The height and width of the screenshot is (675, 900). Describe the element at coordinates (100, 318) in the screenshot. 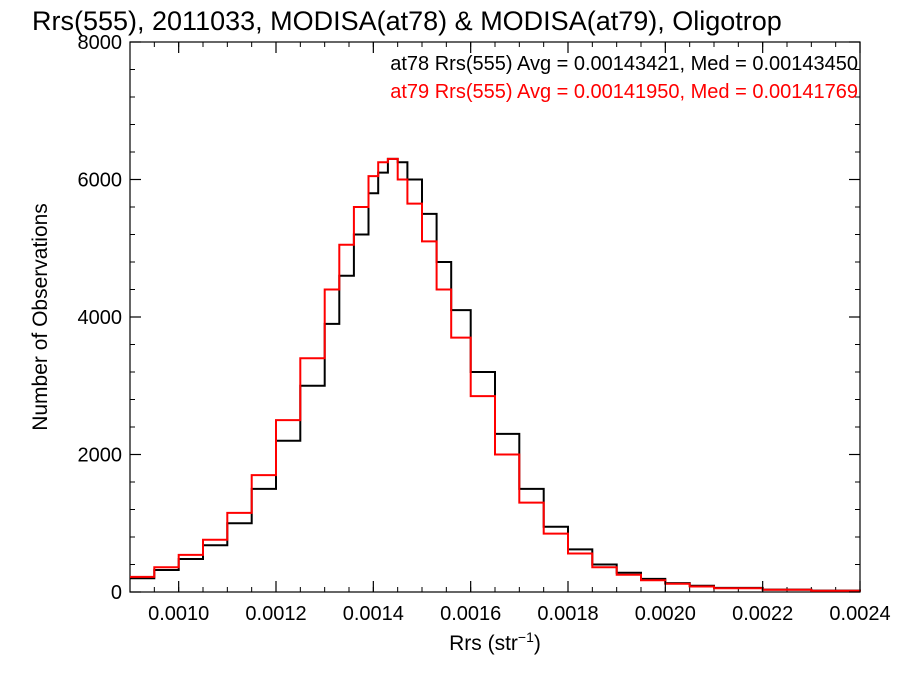

I see `y-tick-label: 4000` at that location.